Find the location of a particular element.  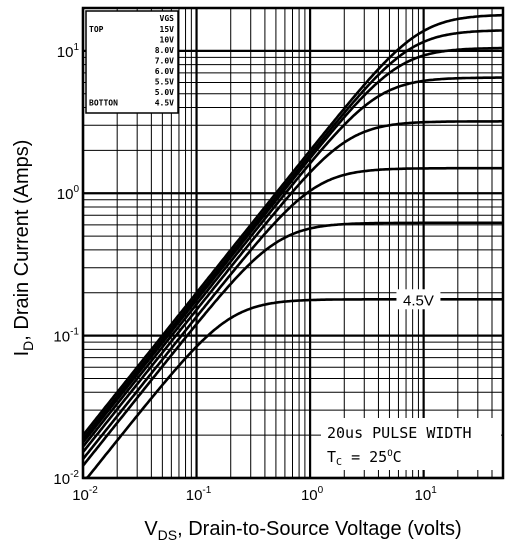

temp-unit: C is located at coordinates (397, 457).